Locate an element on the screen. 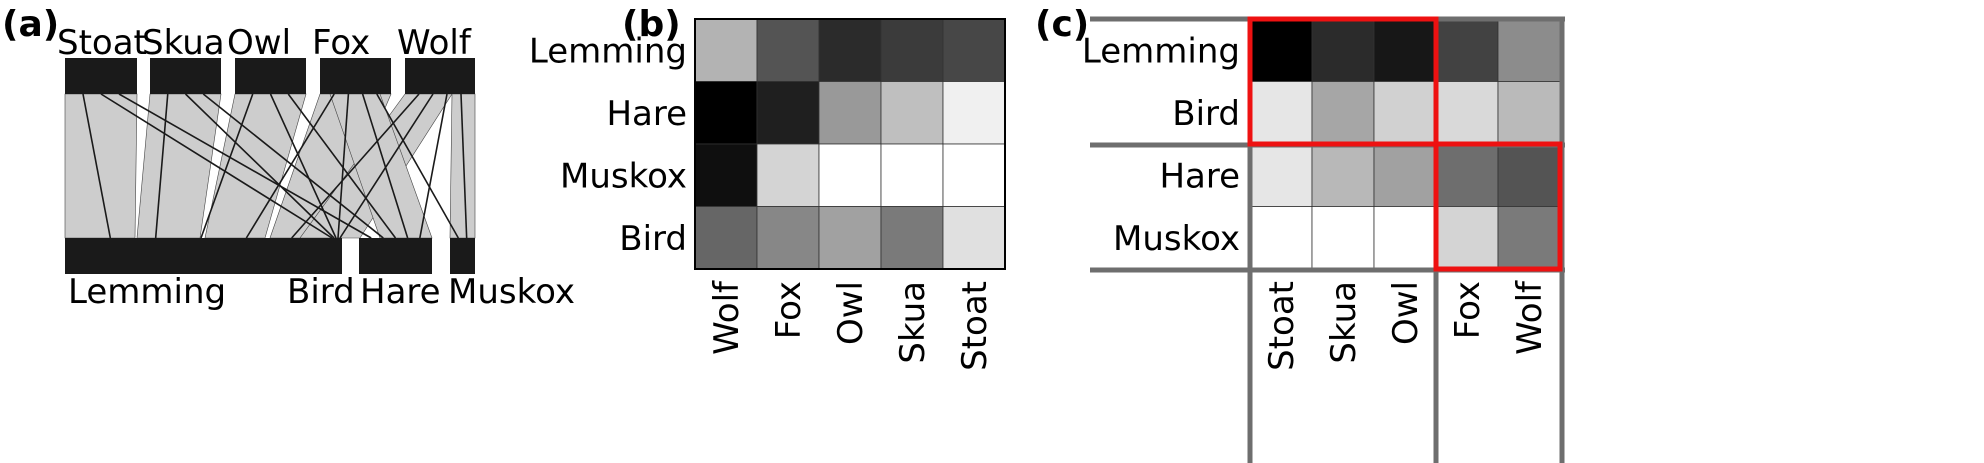 The height and width of the screenshot is (463, 1984). a-node-muskox is located at coordinates (462, 256).